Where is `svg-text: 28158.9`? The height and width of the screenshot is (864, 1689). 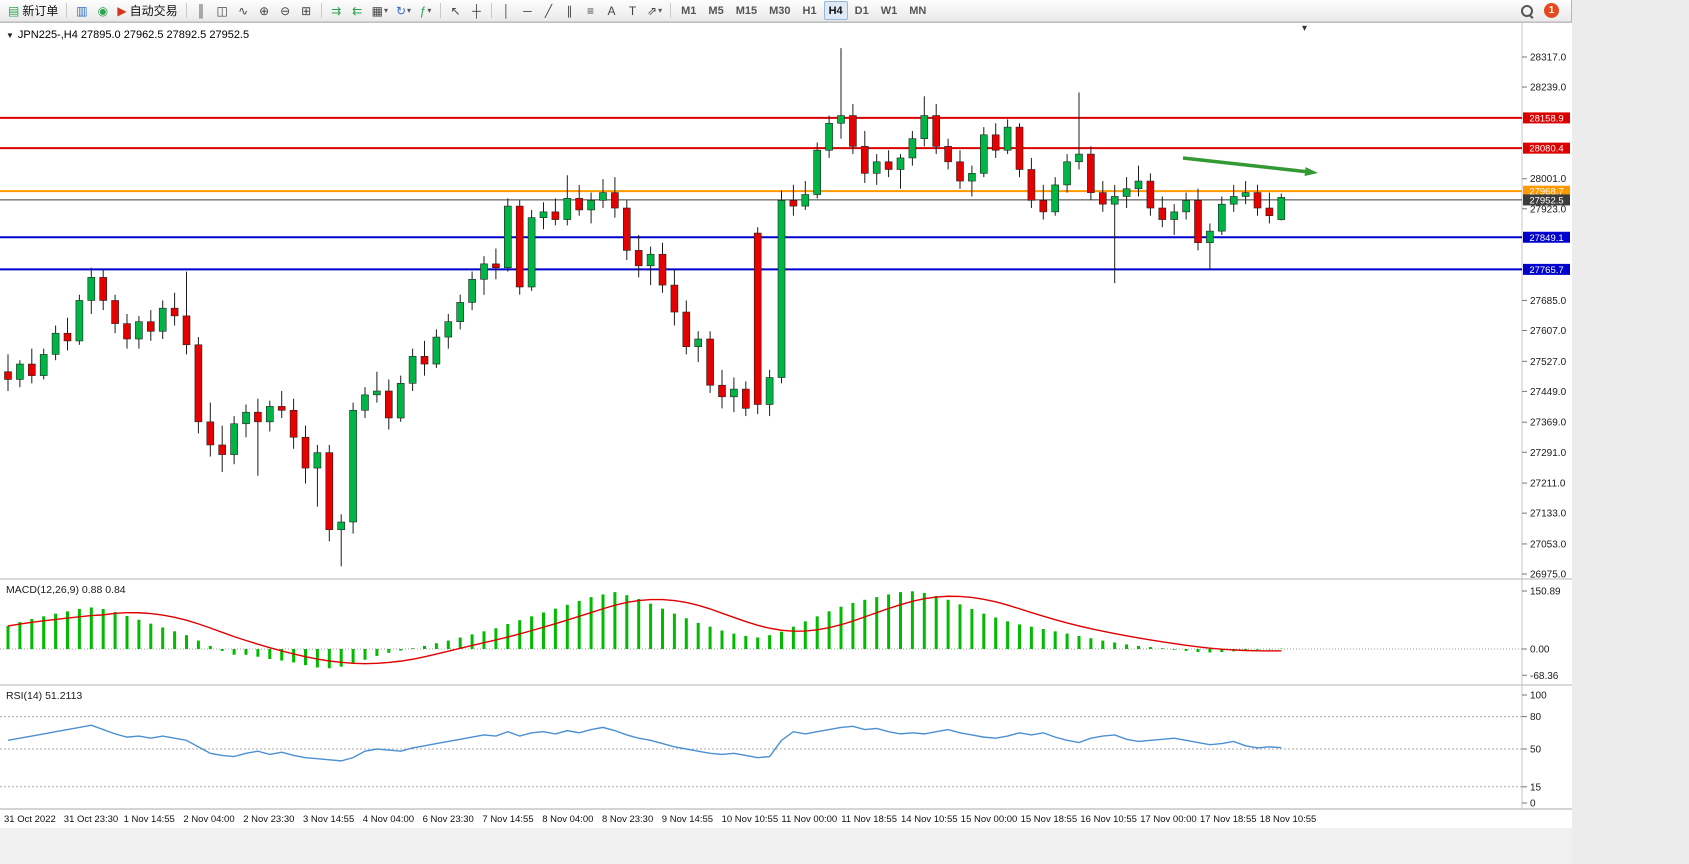 svg-text: 28158.9 is located at coordinates (1546, 118).